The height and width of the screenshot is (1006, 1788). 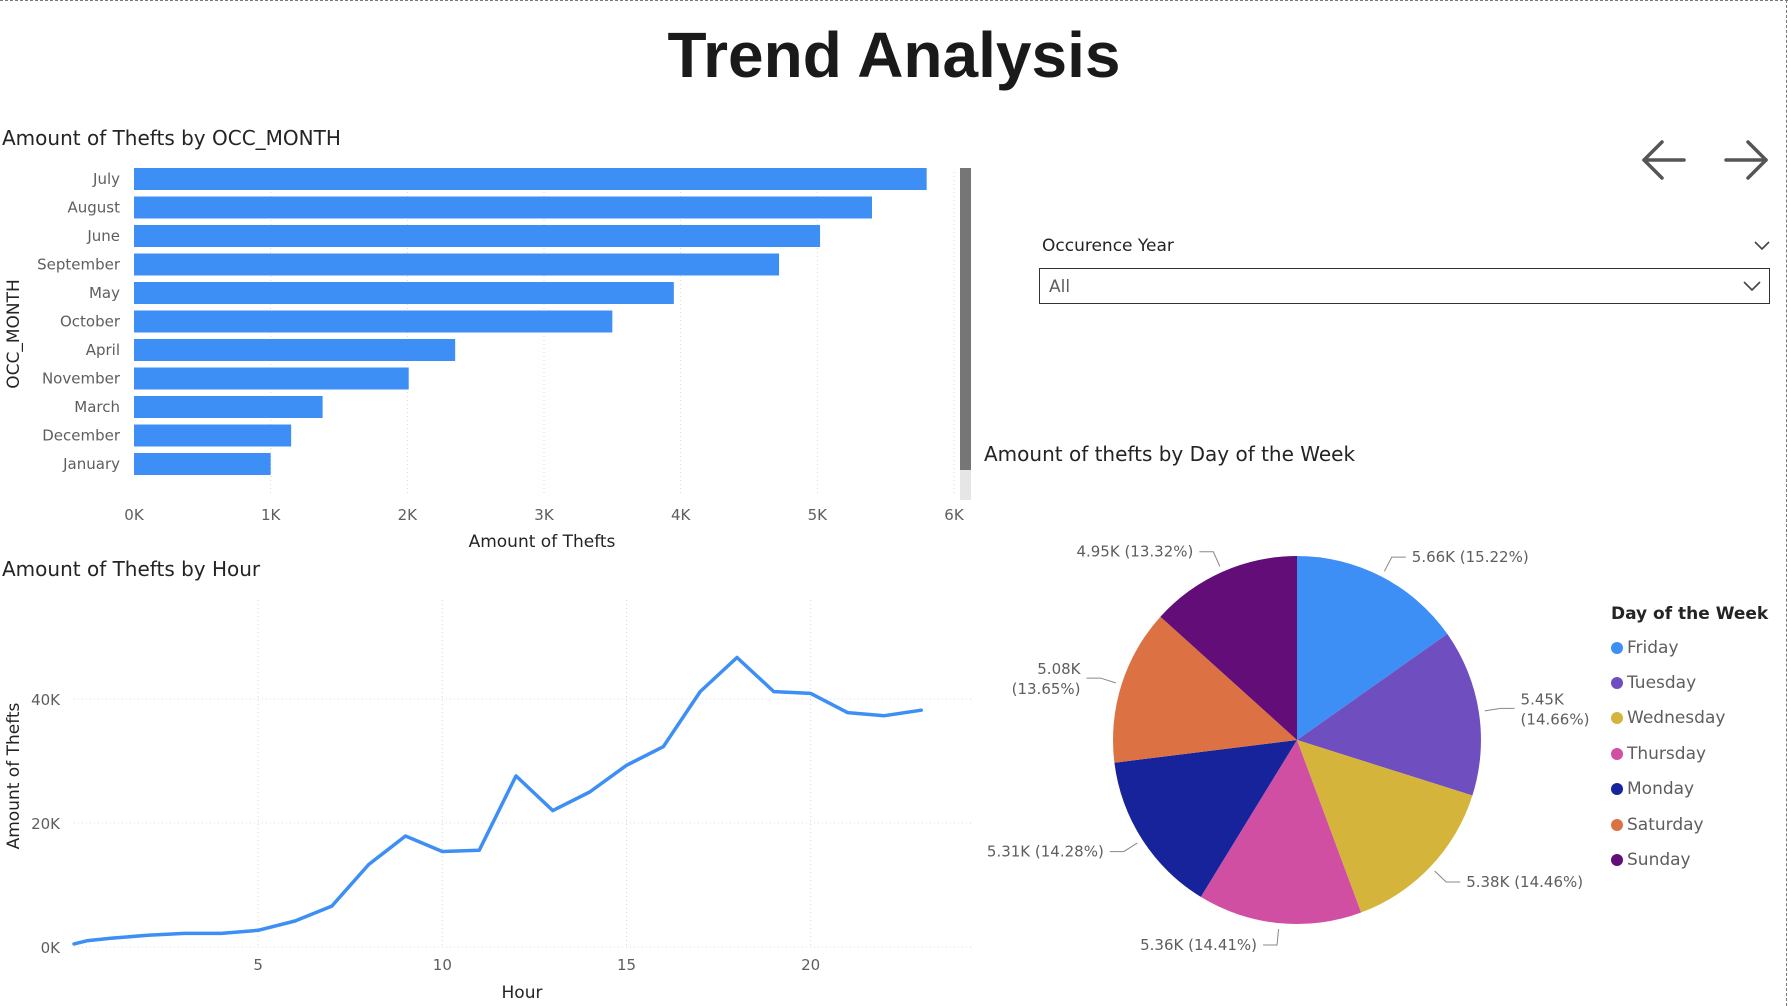 I want to click on x-tick-label: 3K, so click(x=544, y=515).